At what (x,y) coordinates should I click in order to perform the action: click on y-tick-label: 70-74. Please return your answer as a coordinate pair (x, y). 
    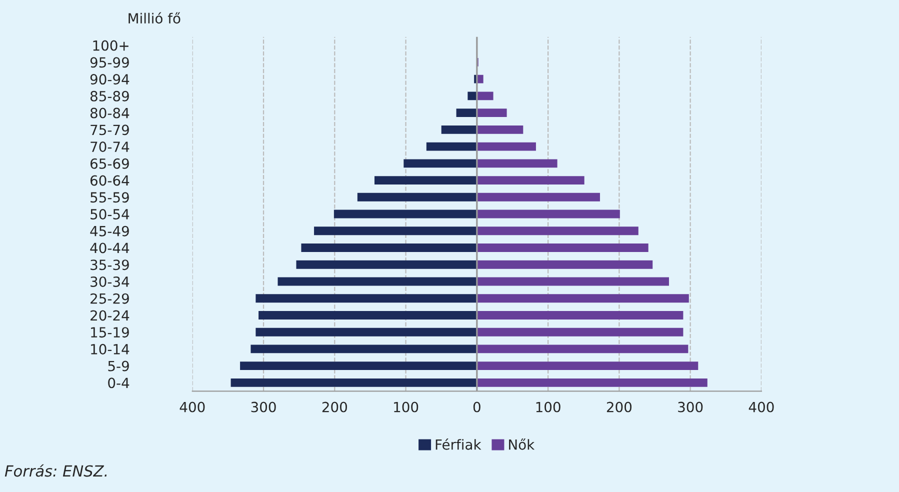
    Looking at the image, I should click on (110, 147).